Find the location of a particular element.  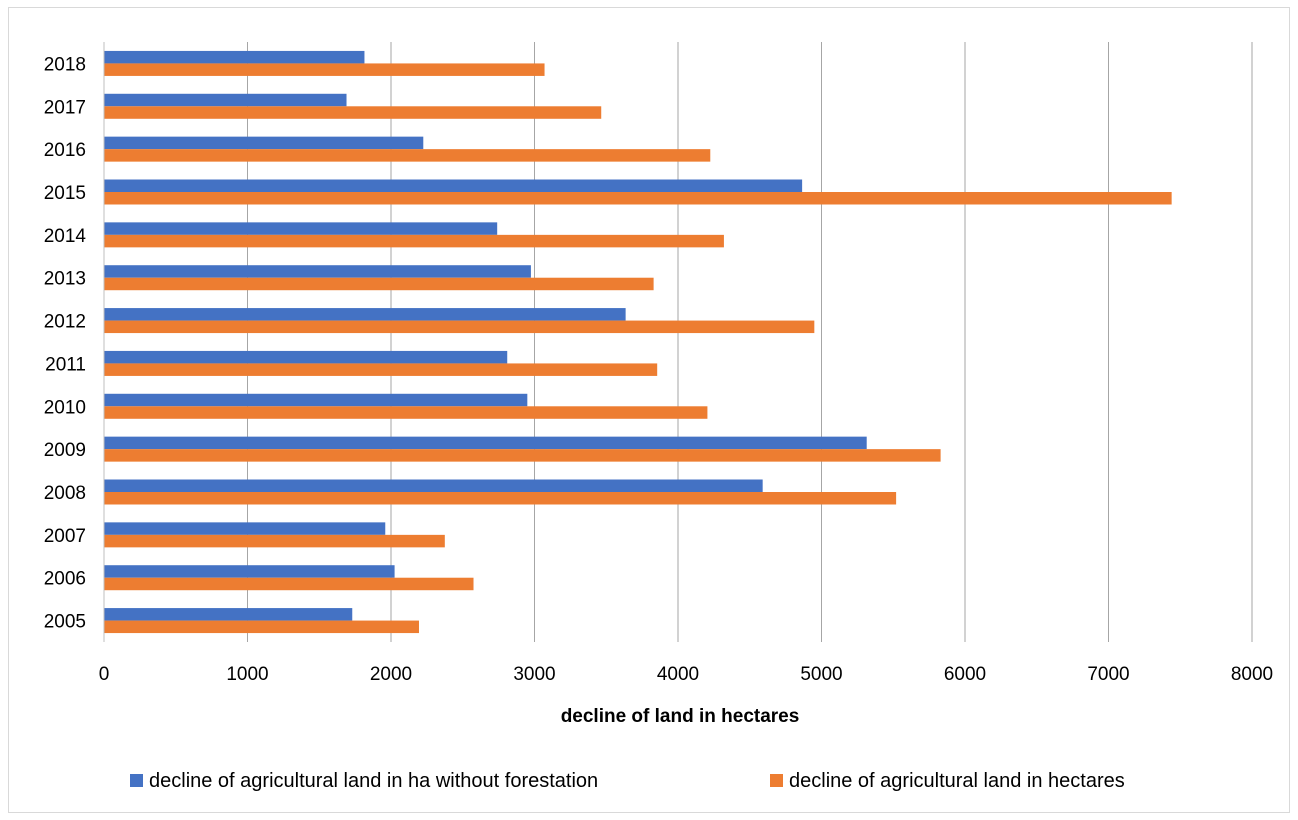

bar-total-2016 is located at coordinates (407, 155).